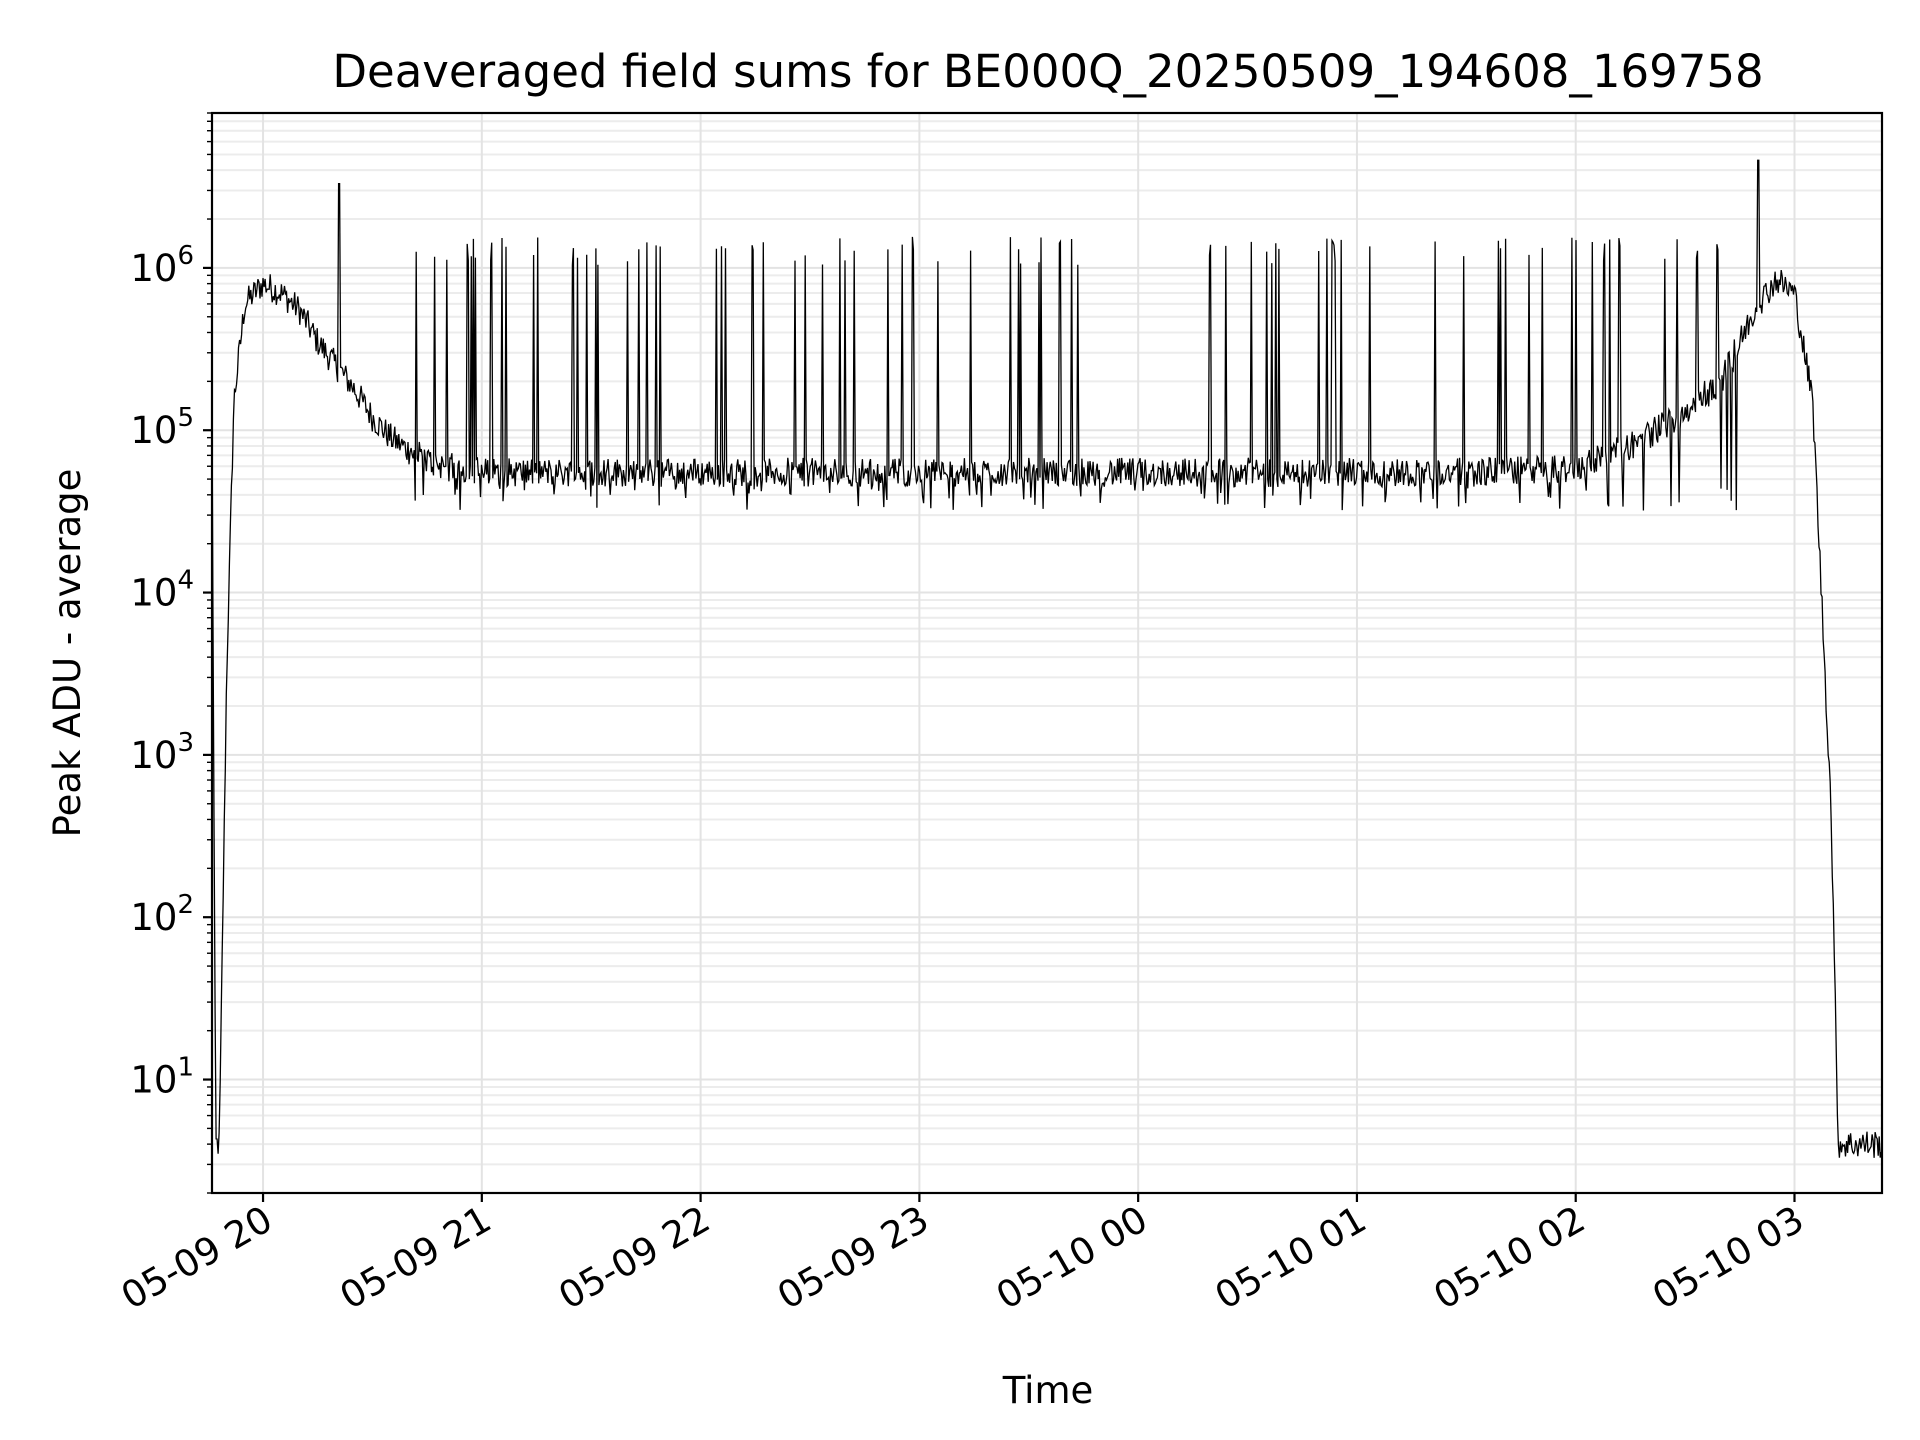  I want to click on x-tick-label: 05-09 20, so click(197, 1258).